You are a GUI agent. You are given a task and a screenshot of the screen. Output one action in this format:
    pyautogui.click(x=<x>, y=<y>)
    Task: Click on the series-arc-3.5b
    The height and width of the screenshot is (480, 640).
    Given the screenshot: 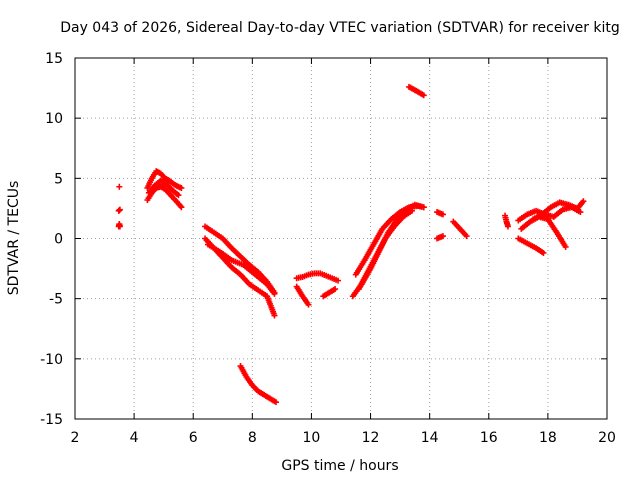 What is the action you would take?
    pyautogui.click(x=119, y=210)
    